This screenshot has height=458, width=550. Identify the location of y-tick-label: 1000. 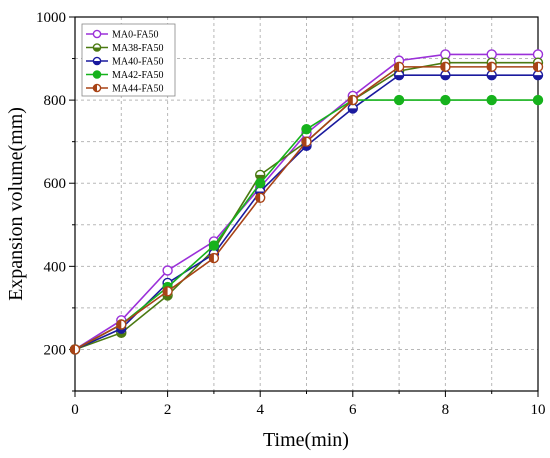
(51, 18).